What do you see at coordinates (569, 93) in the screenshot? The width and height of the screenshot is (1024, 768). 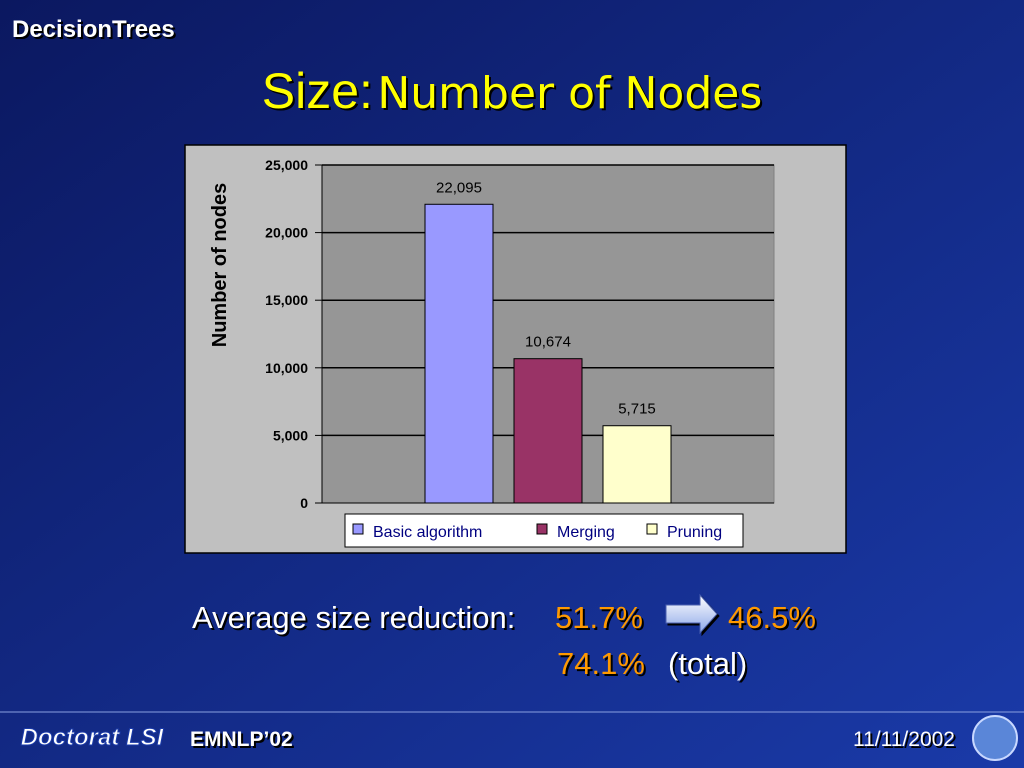 I see `title-sub: Number of Nodes` at bounding box center [569, 93].